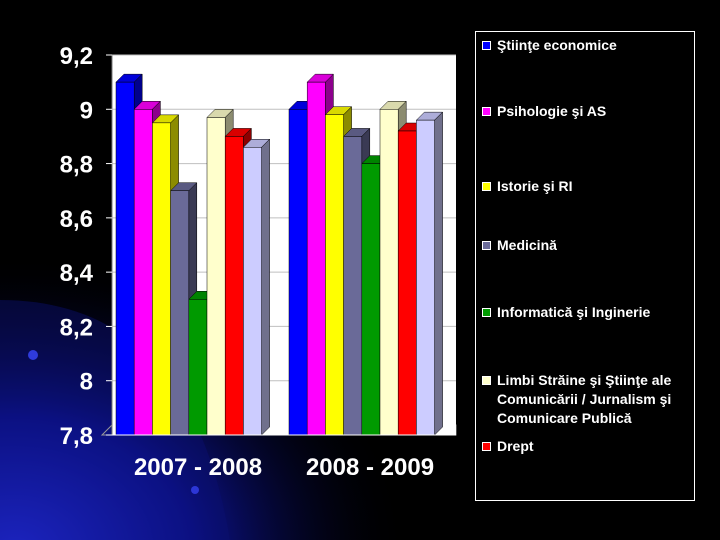  I want to click on legend-item: Informatică şi Inginerie, so click(586, 312).